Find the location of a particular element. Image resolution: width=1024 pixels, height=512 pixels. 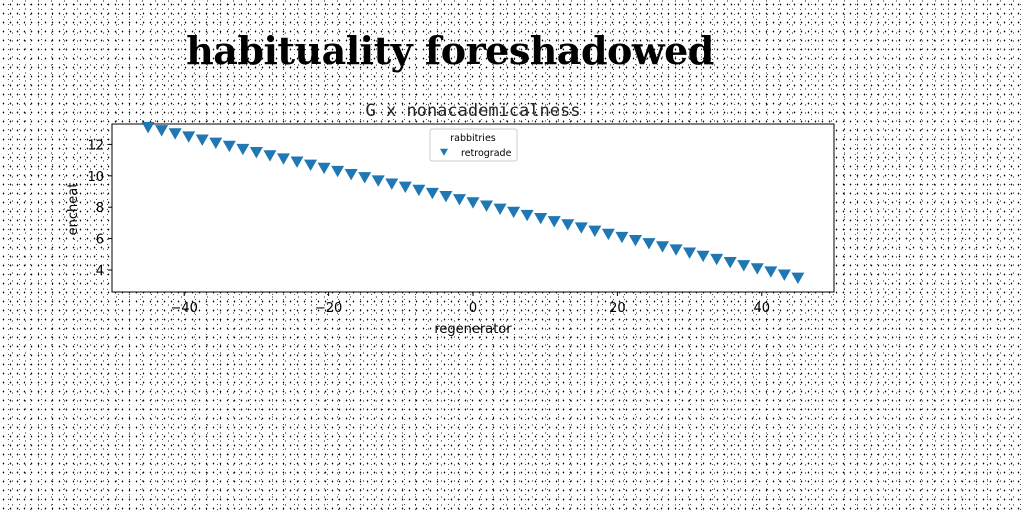

x-tick-label: 40 is located at coordinates (762, 308).